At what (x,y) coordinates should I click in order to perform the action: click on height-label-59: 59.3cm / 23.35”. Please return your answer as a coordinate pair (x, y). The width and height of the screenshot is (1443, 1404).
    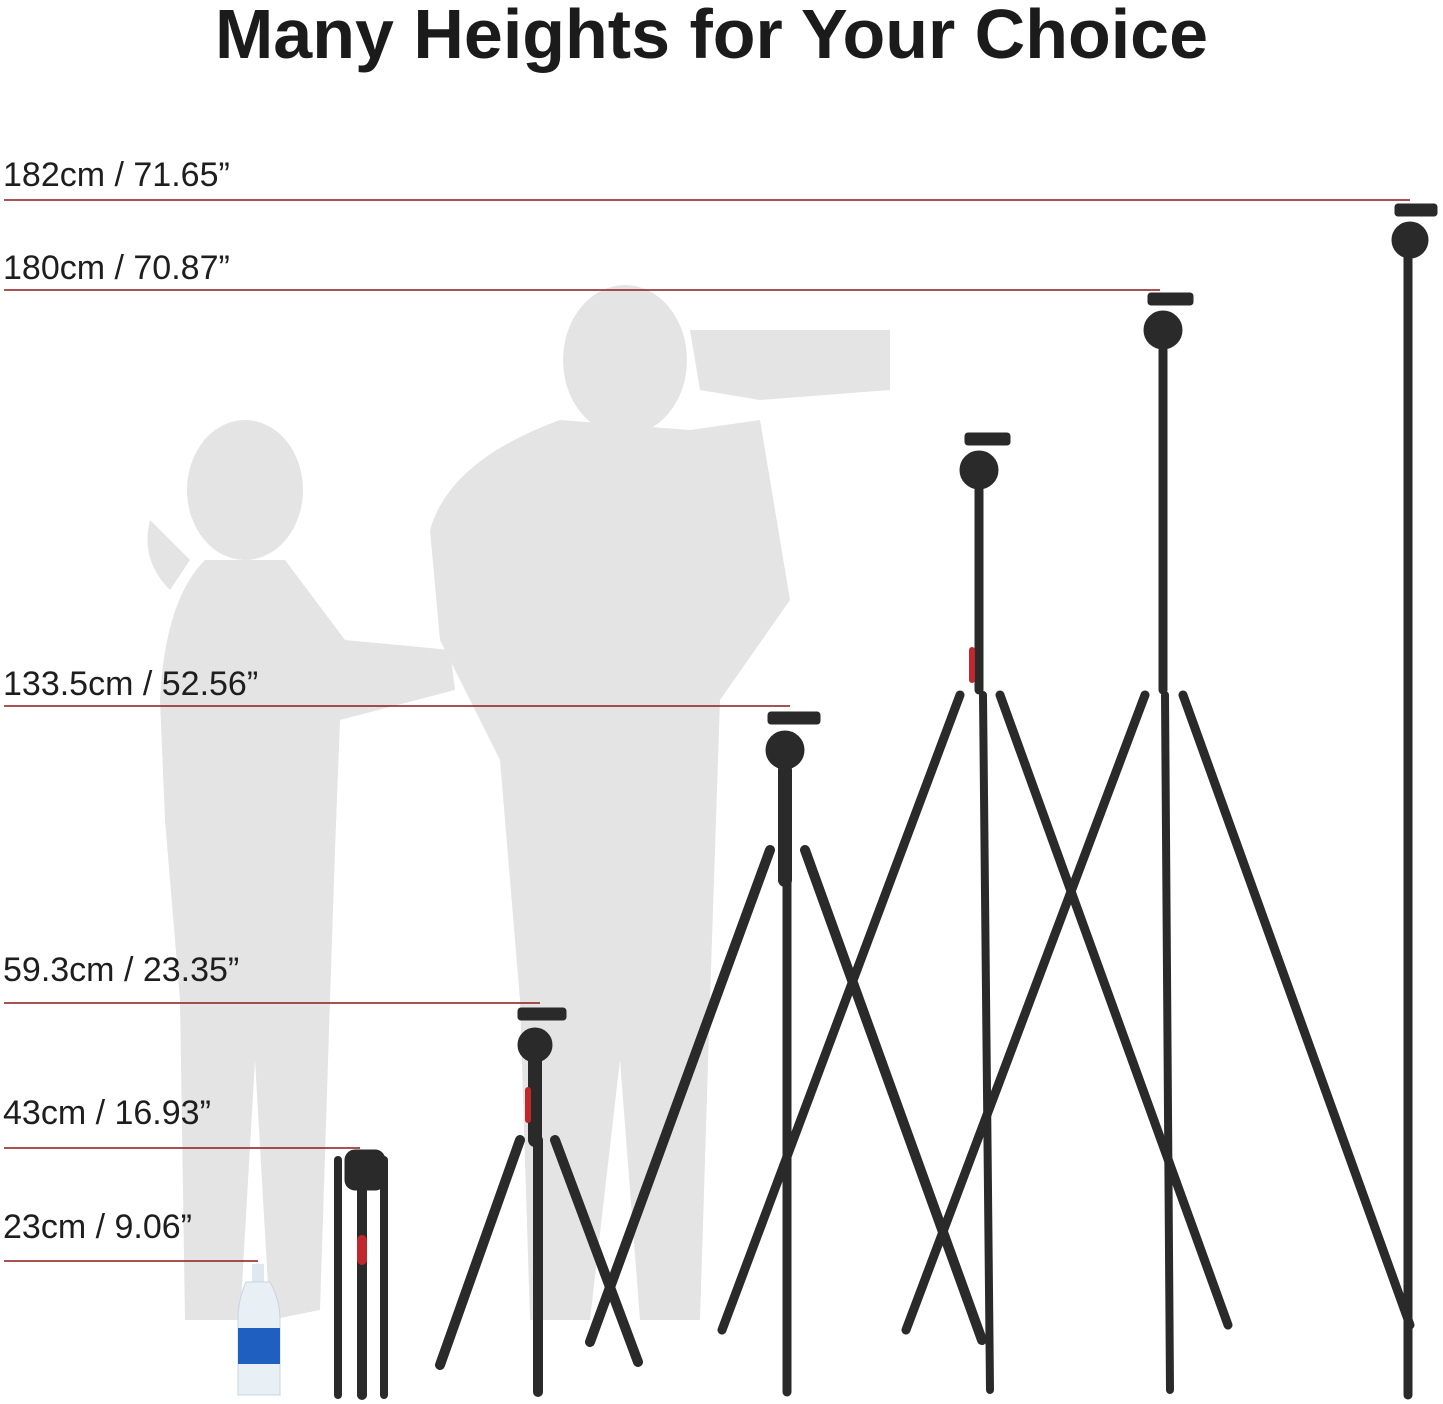
    Looking at the image, I should click on (121, 970).